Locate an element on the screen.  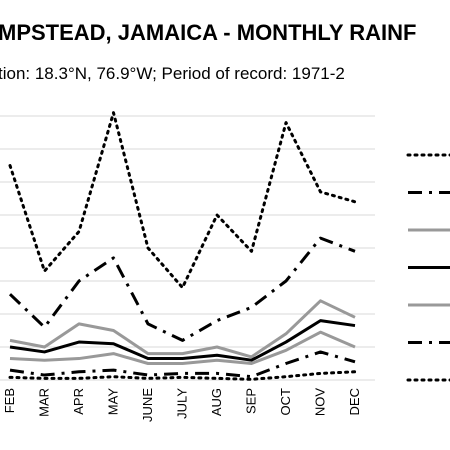
x-tick-label: APR is located at coordinates (78, 401).